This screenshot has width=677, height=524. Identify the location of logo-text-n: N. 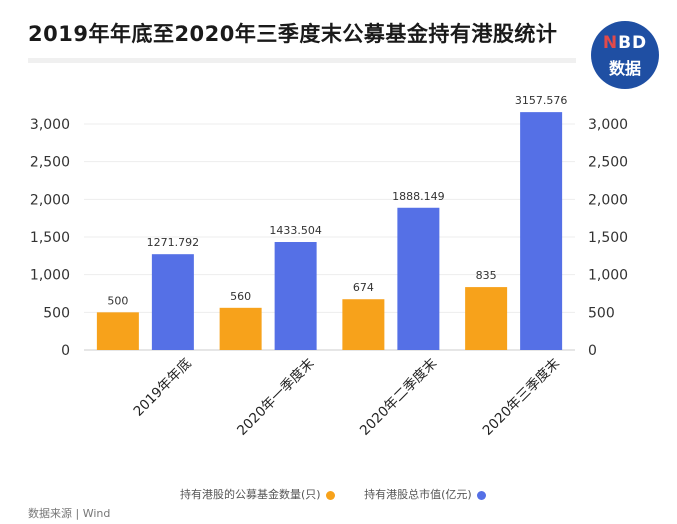
(610, 43).